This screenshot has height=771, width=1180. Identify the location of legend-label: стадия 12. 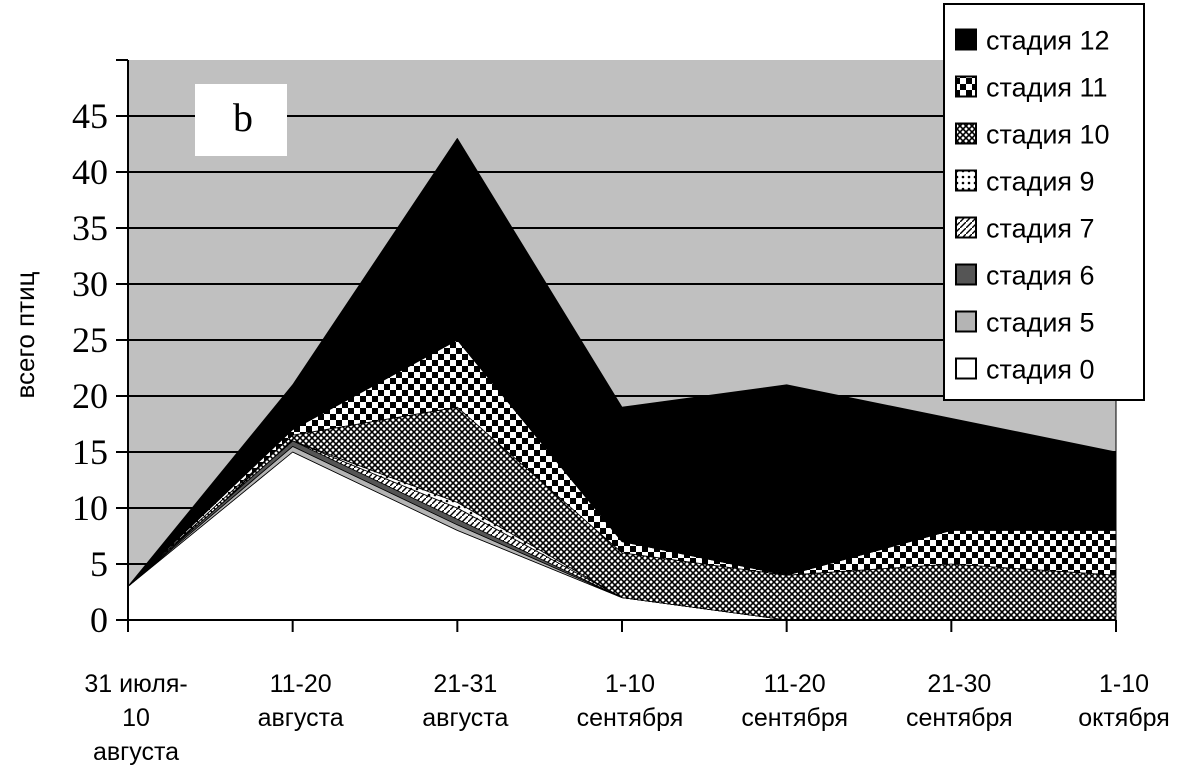
(1048, 41).